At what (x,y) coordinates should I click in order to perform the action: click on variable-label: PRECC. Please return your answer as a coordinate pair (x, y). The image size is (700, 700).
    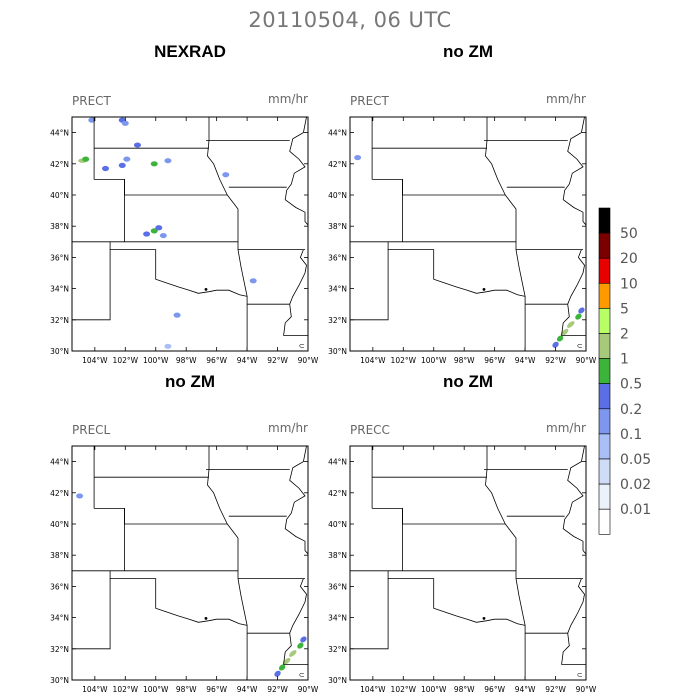
    Looking at the image, I should click on (370, 430).